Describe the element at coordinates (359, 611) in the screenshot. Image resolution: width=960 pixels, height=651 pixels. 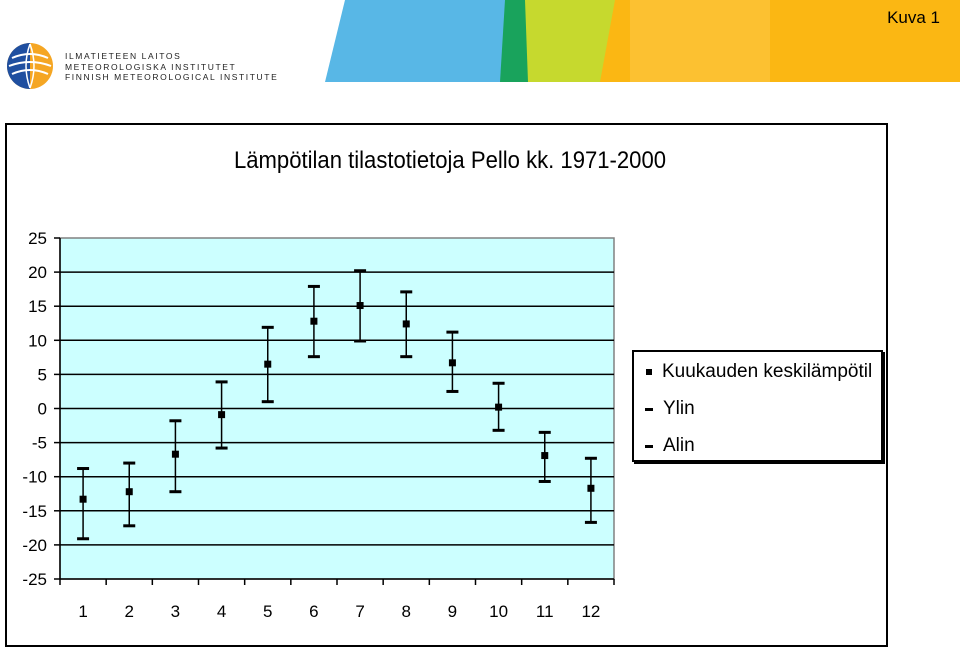
I see `x-tick-label: 7` at that location.